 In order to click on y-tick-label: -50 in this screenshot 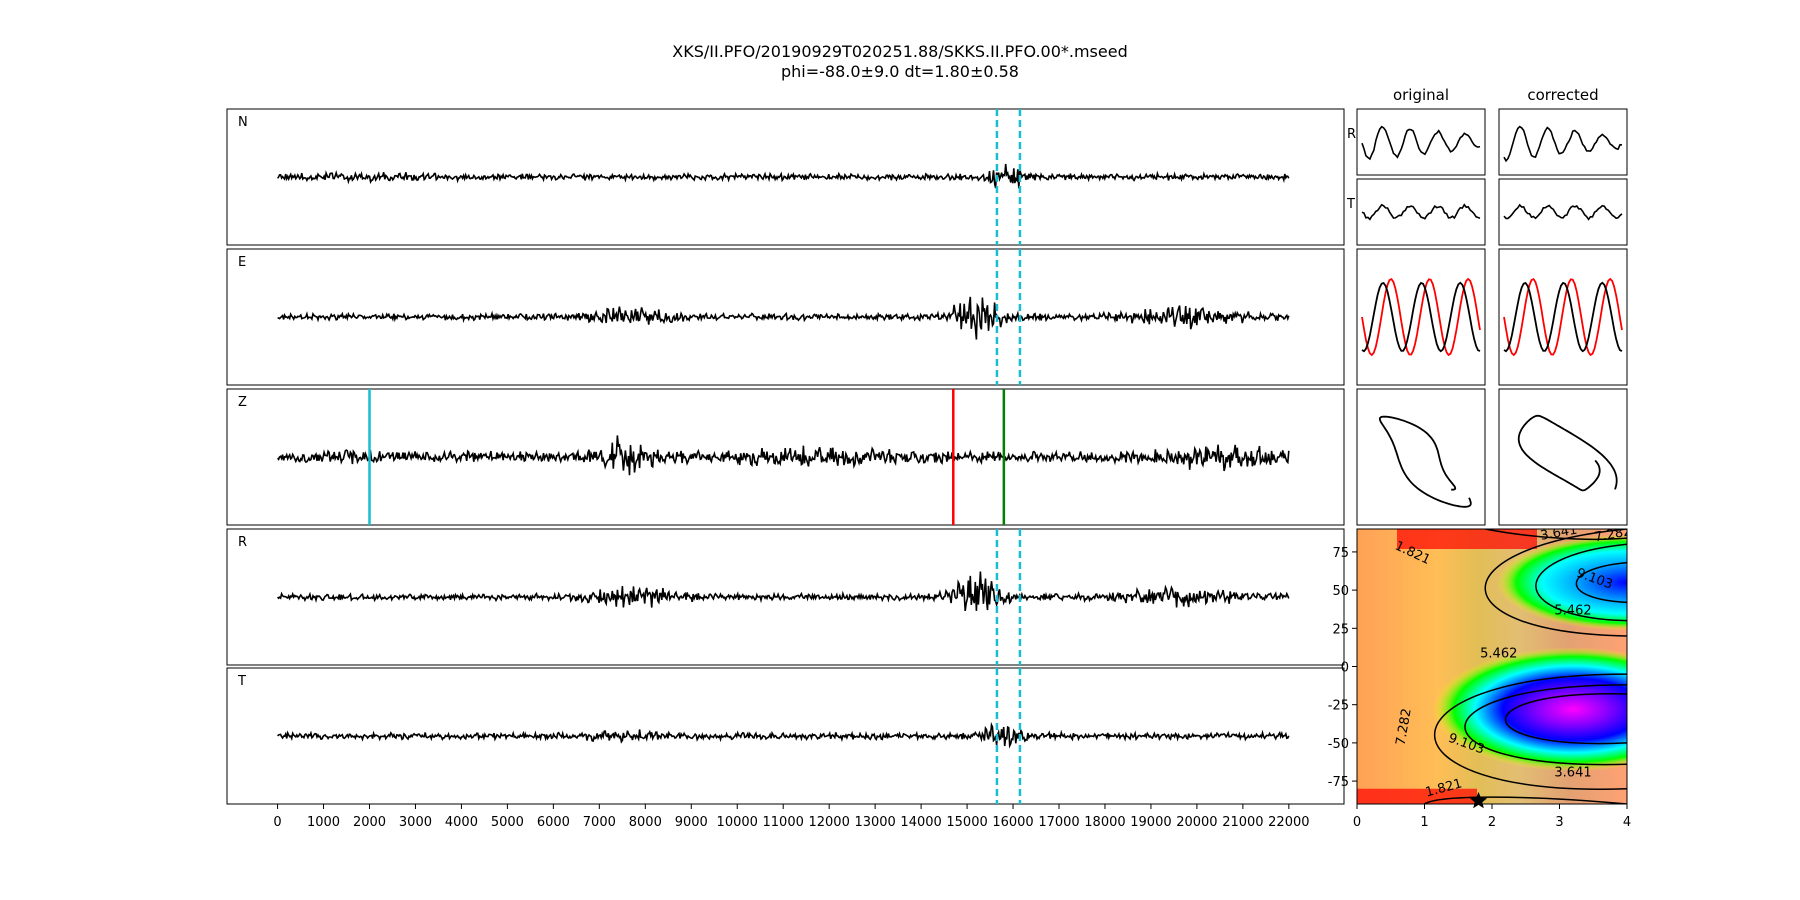, I will do `click(1338, 744)`.